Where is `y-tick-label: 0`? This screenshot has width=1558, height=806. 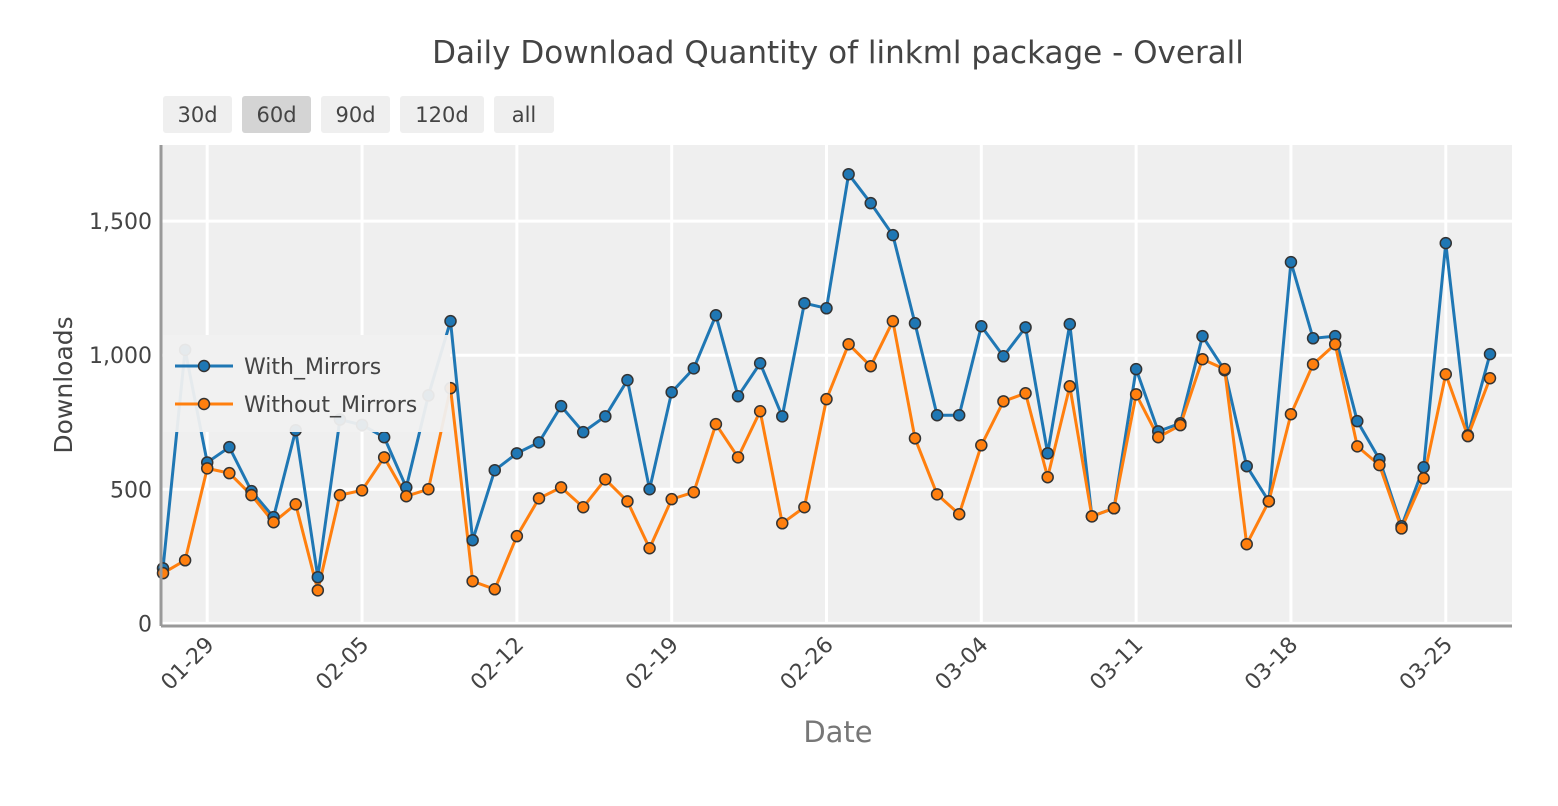 y-tick-label: 0 is located at coordinates (145, 624).